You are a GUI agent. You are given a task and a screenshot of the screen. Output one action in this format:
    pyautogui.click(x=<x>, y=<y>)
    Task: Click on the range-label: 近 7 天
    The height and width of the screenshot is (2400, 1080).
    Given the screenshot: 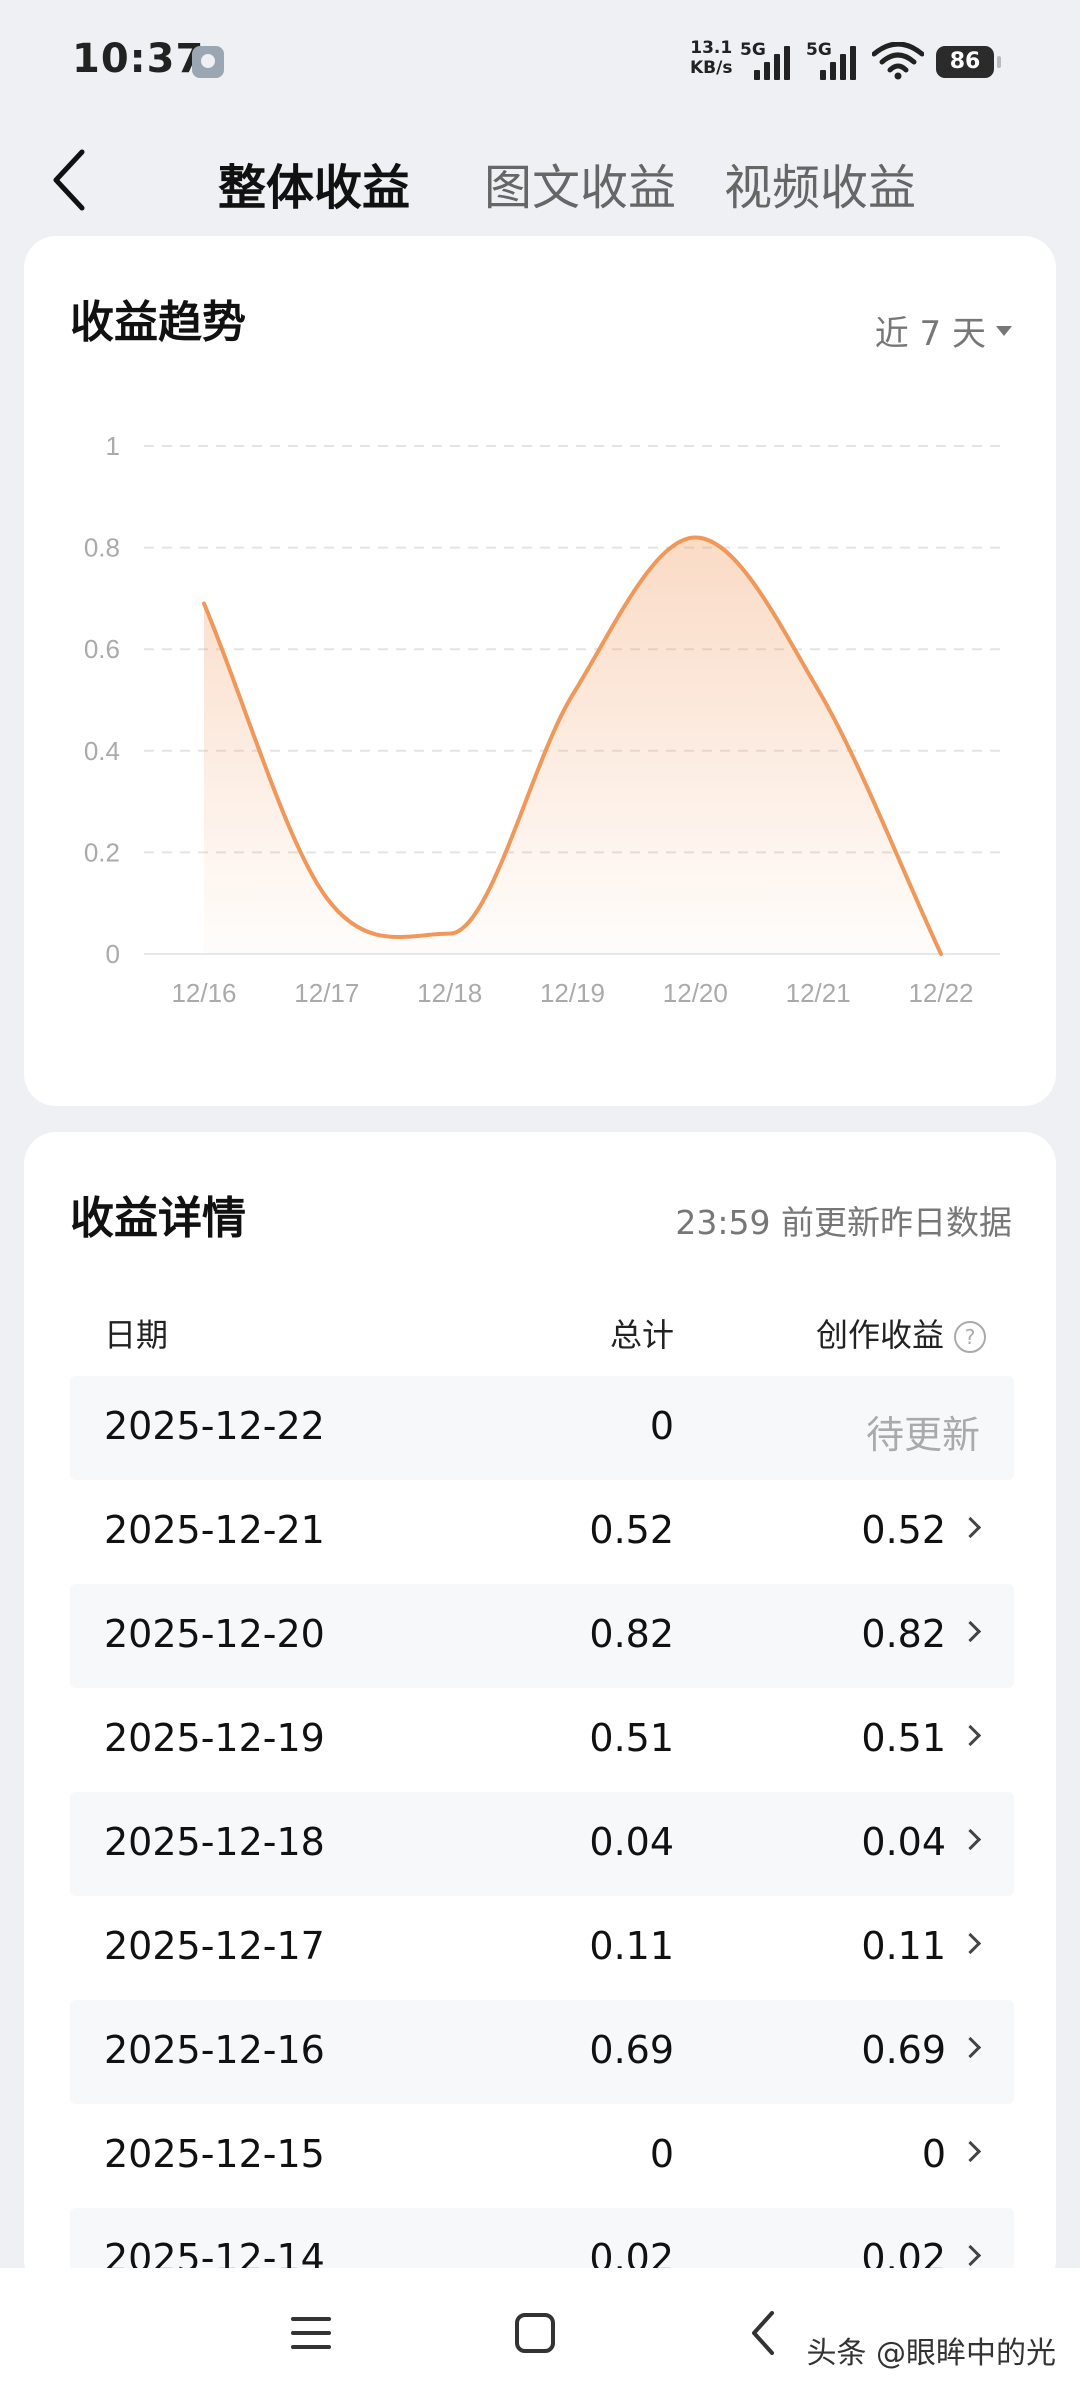 What is the action you would take?
    pyautogui.click(x=930, y=334)
    